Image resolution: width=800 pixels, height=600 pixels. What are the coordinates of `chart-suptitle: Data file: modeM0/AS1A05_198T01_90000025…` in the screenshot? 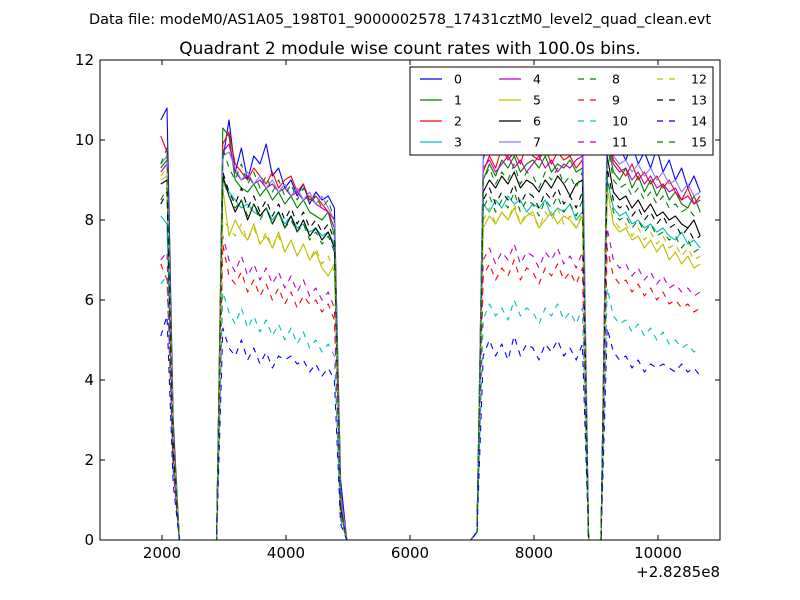 It's located at (400, 20).